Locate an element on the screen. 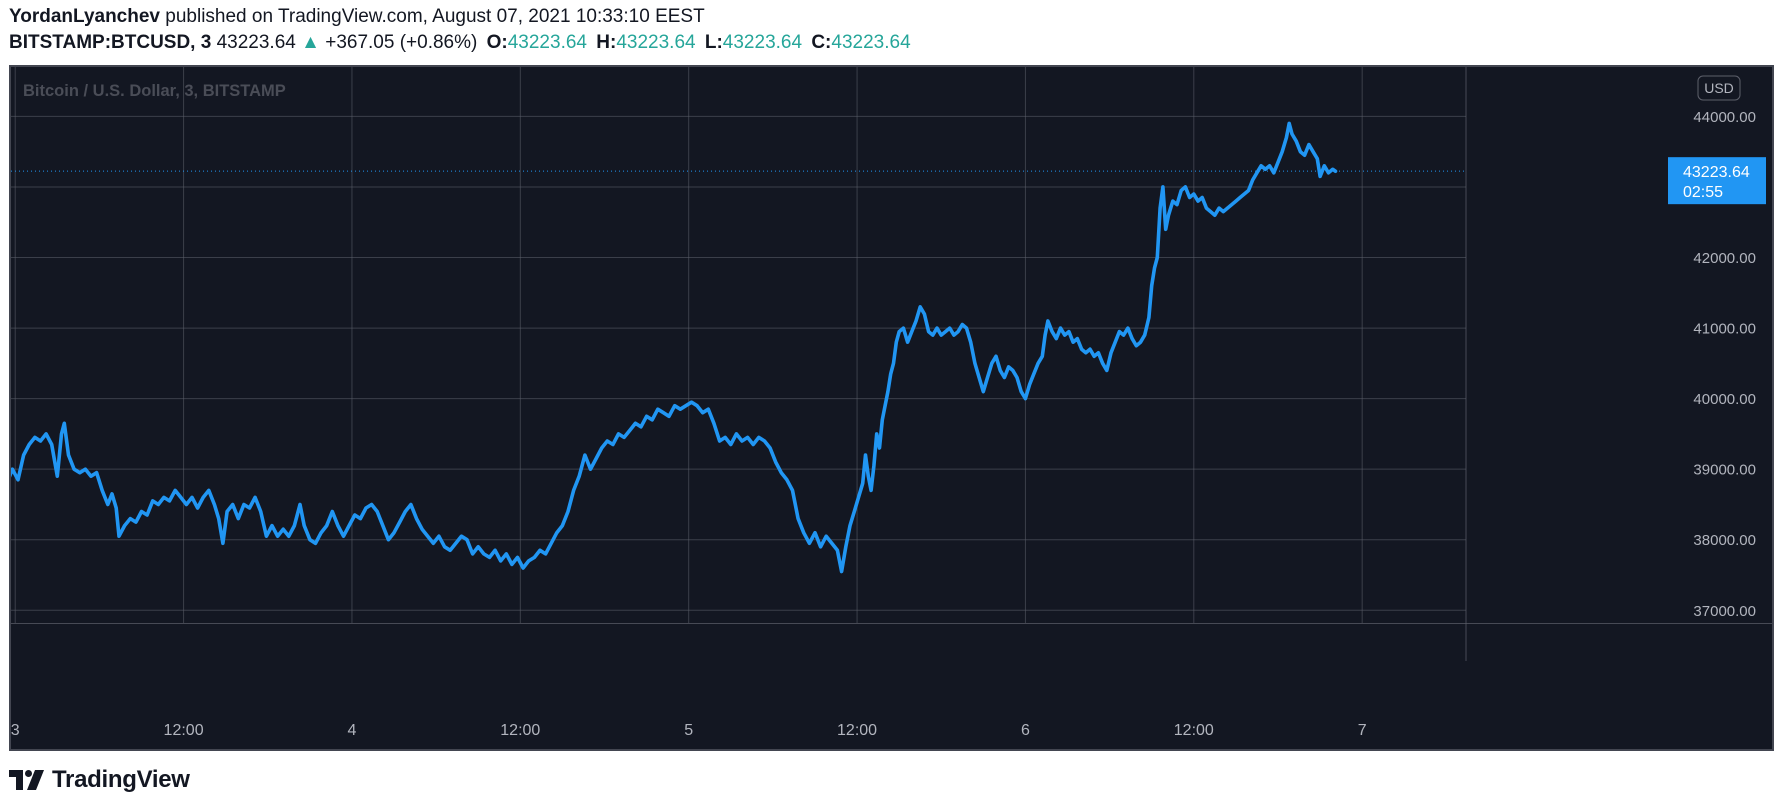 This screenshot has height=806, width=1783. y-tick-label: 44000.00 is located at coordinates (1724, 117).